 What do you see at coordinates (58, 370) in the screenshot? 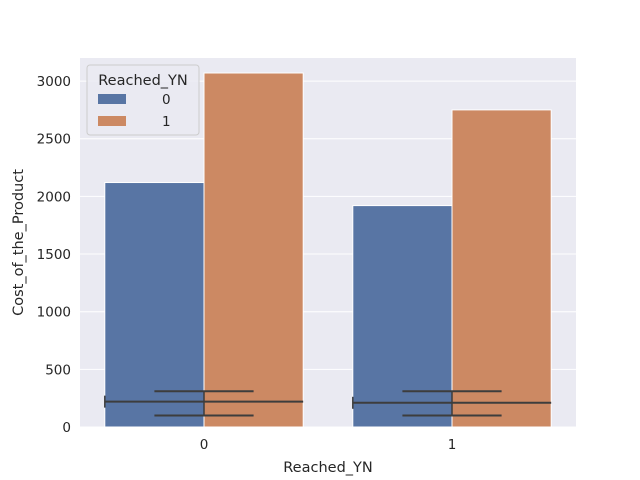
I see `y-tick-label: 500` at bounding box center [58, 370].